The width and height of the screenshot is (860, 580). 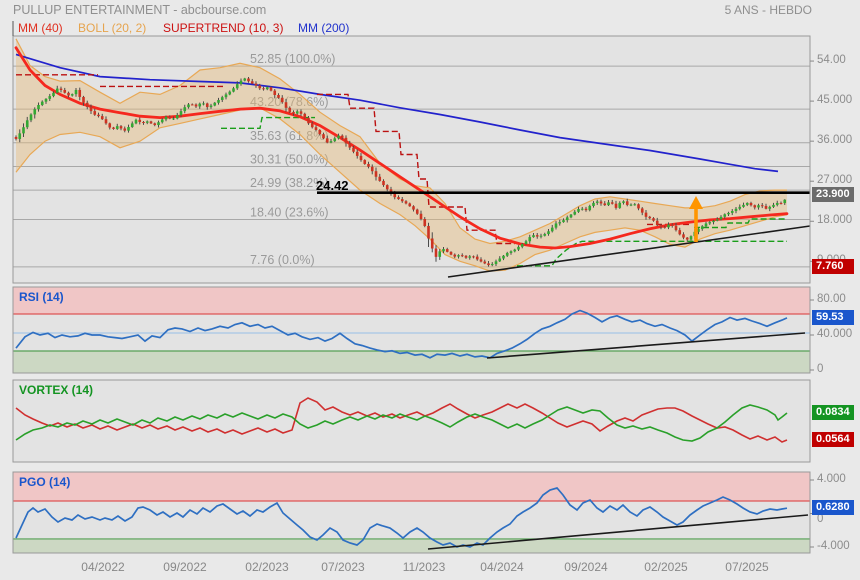 What do you see at coordinates (652, 253) in the screenshot?
I see `supertrend-segment` at bounding box center [652, 253].